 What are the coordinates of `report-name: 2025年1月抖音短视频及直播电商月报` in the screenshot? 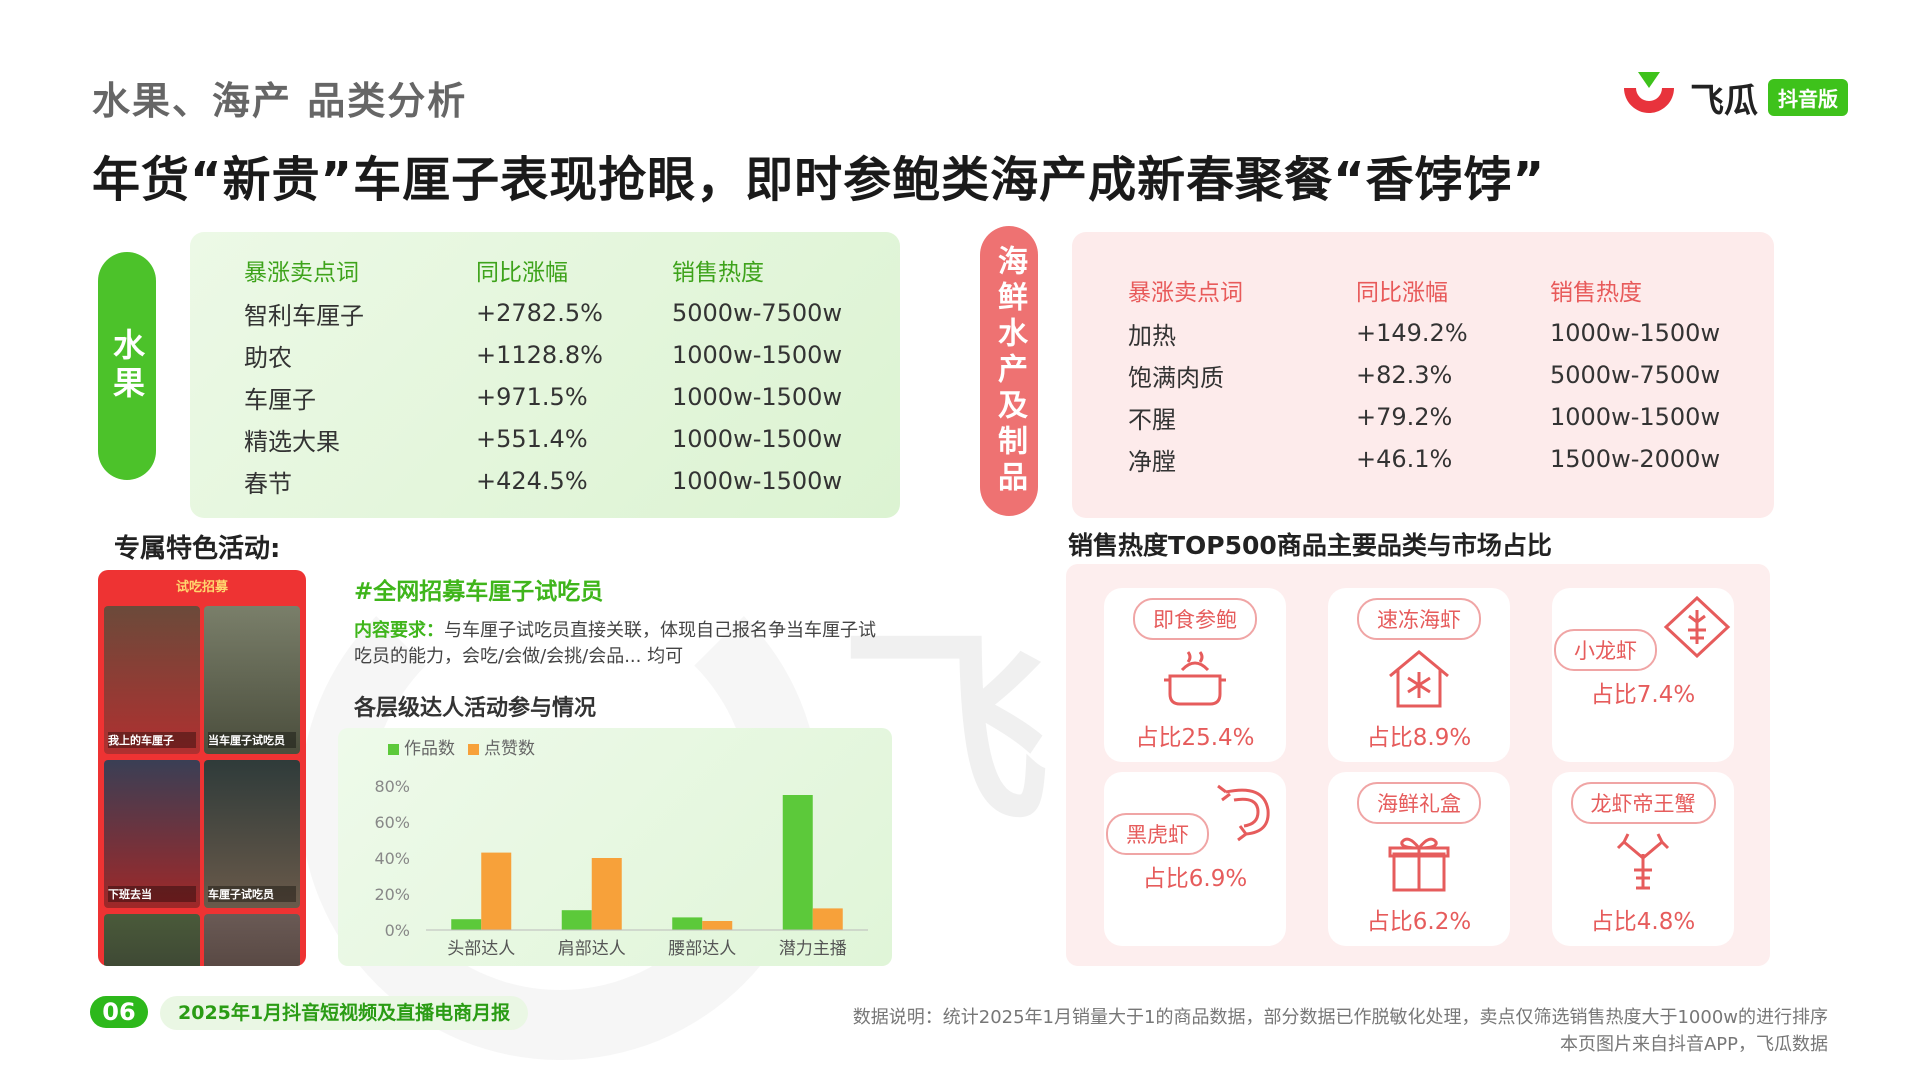 It's located at (344, 1013).